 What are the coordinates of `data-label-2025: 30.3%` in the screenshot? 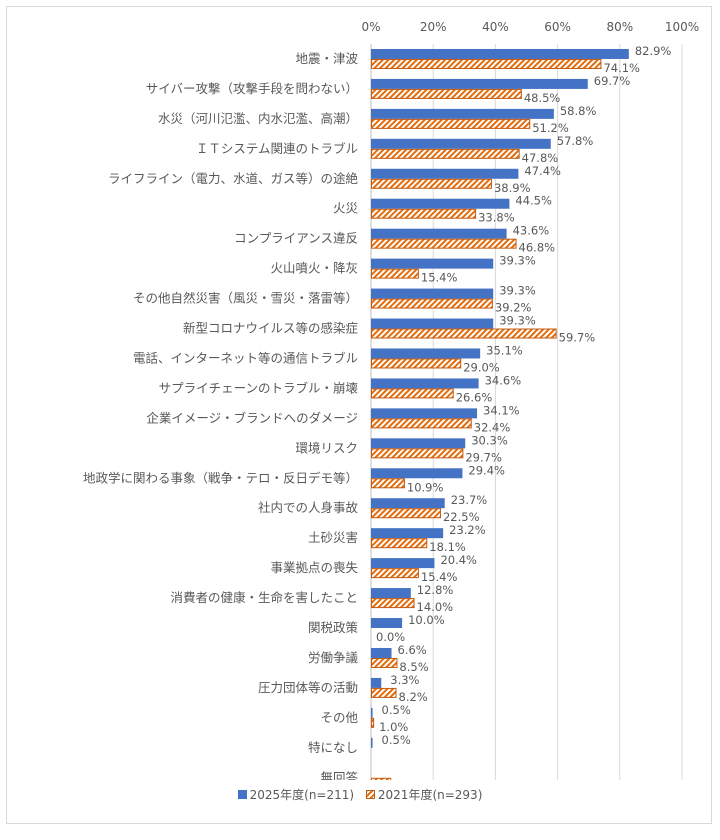 It's located at (489, 440).